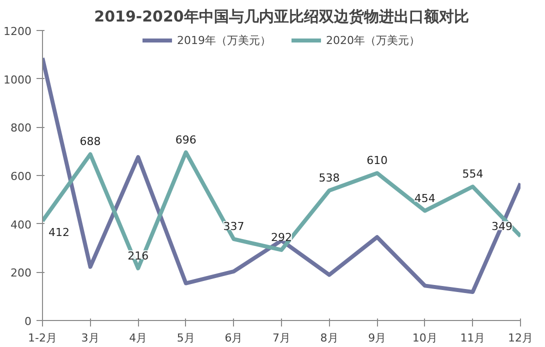 The height and width of the screenshot is (347, 545). What do you see at coordinates (473, 338) in the screenshot?
I see `x-tick-label: 11月` at bounding box center [473, 338].